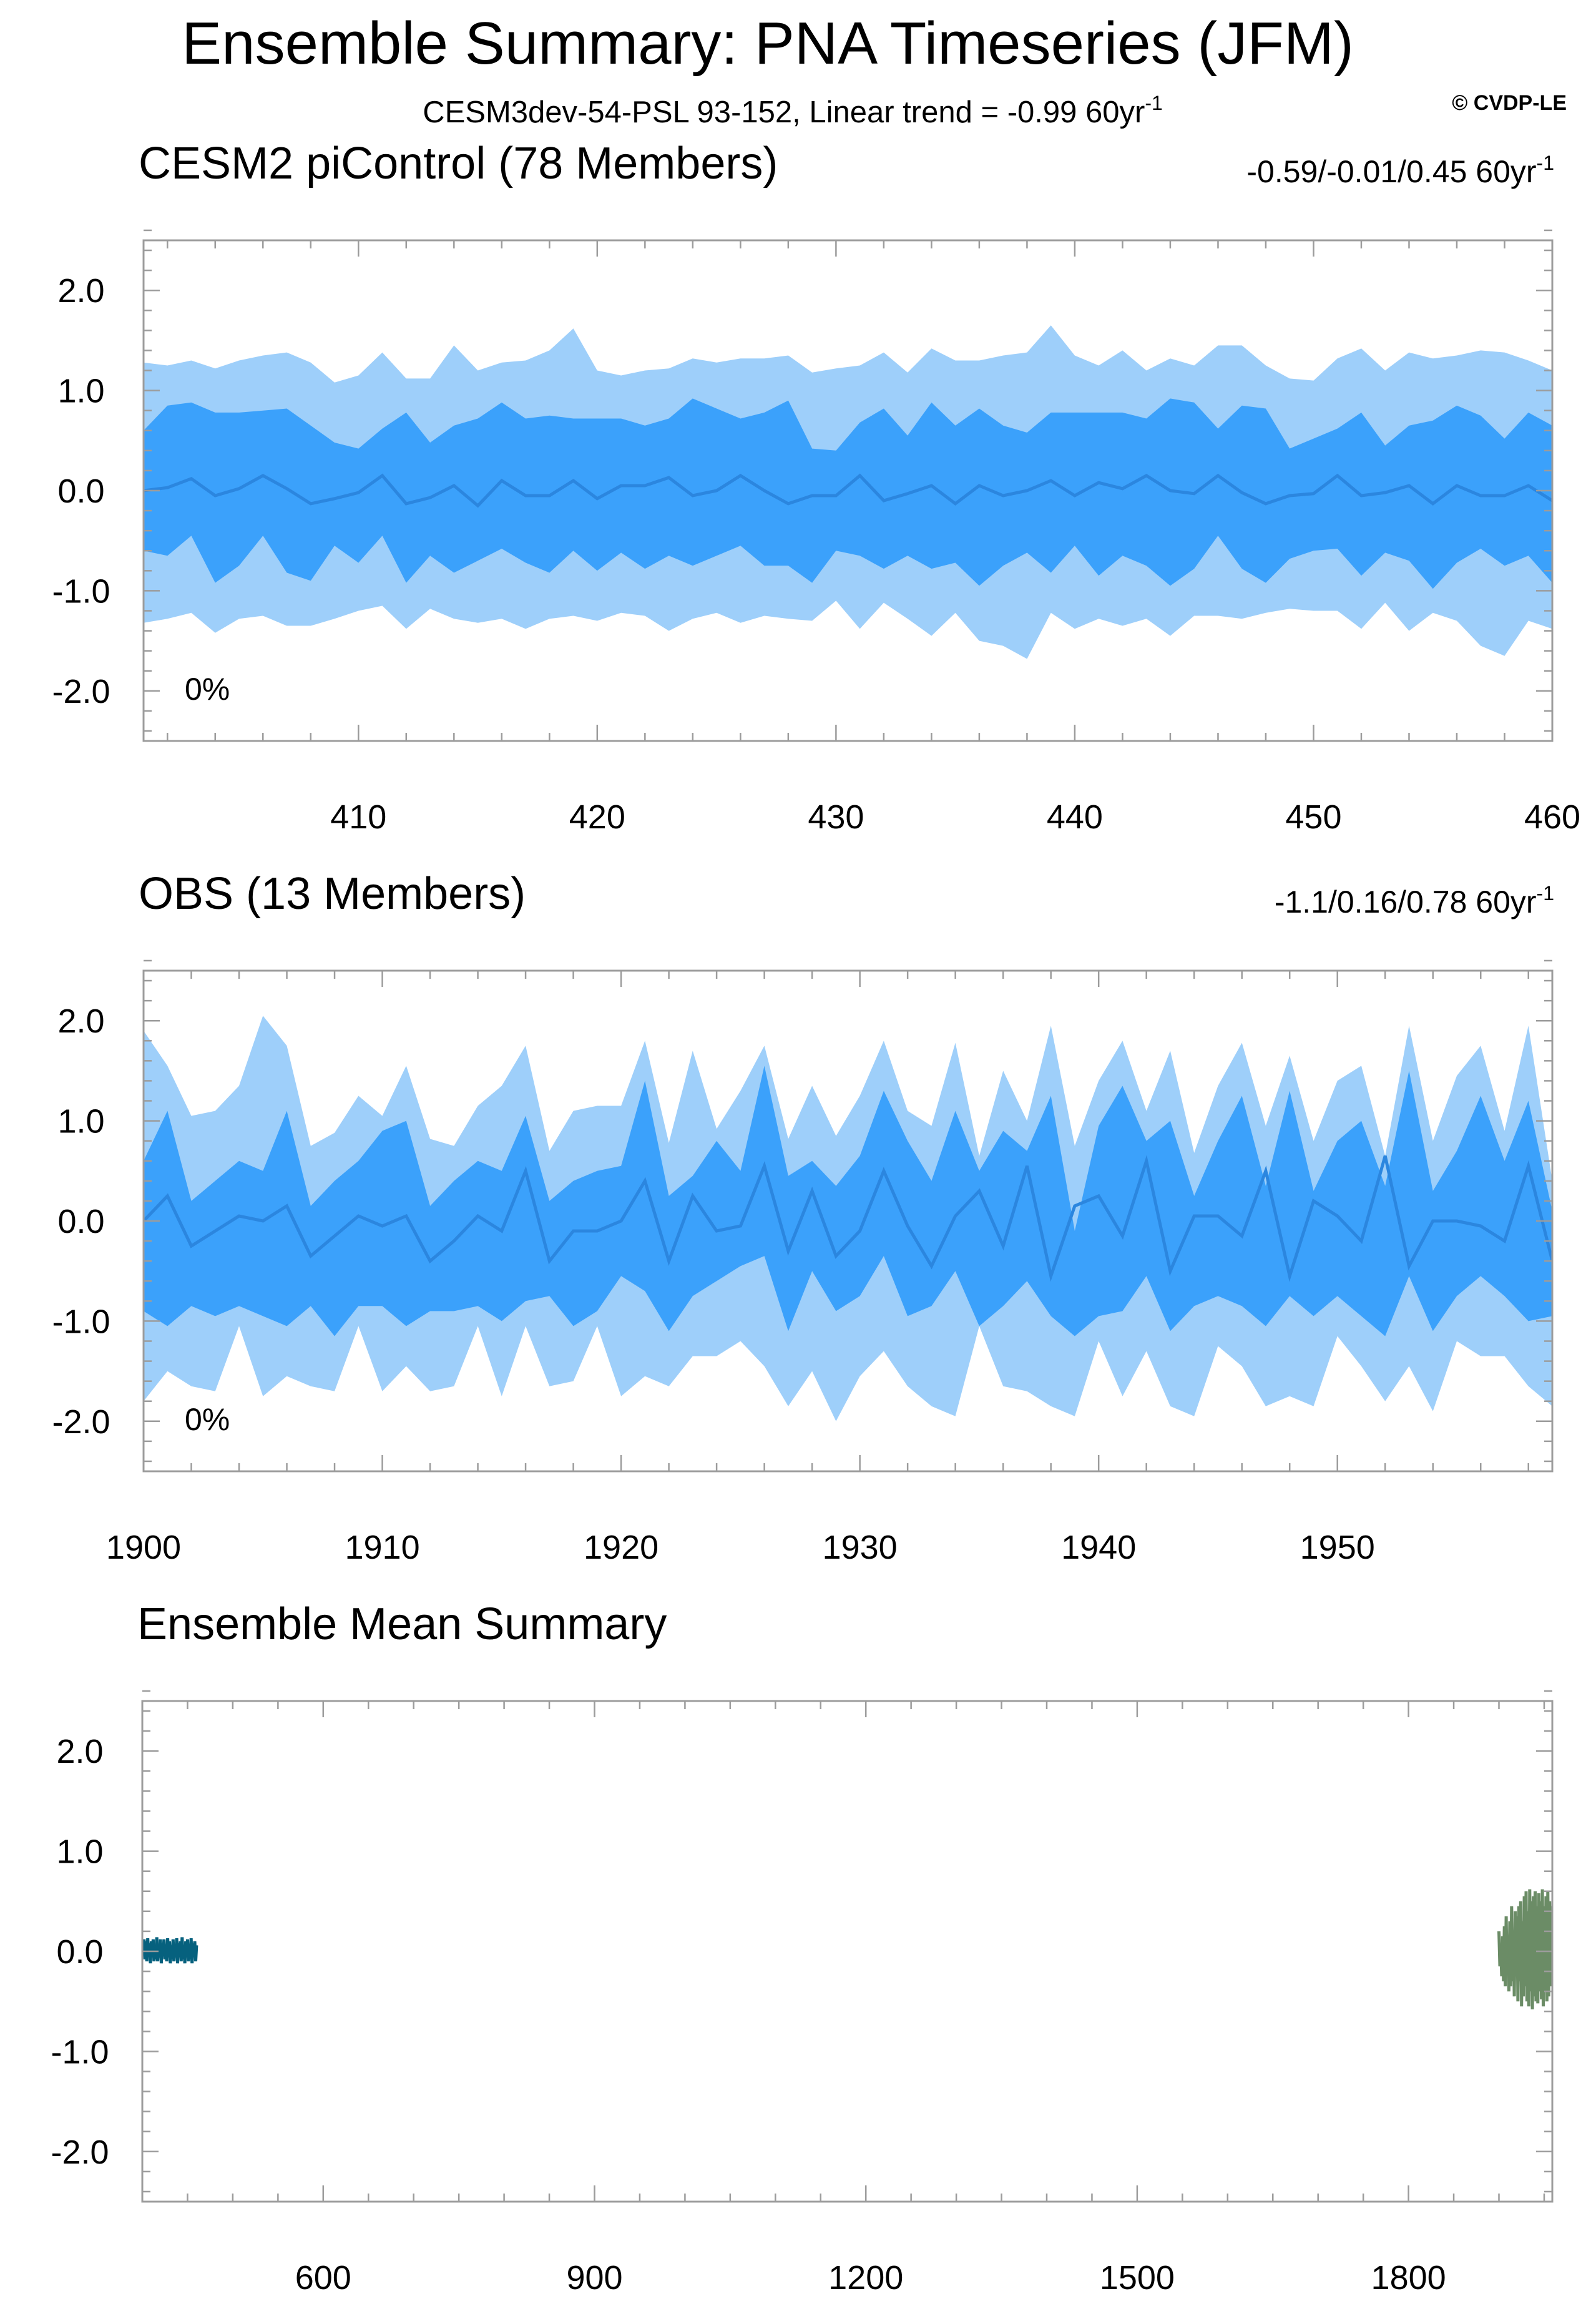 The height and width of the screenshot is (2314, 1596). I want to click on series-line-obs, so click(1524, 1949).